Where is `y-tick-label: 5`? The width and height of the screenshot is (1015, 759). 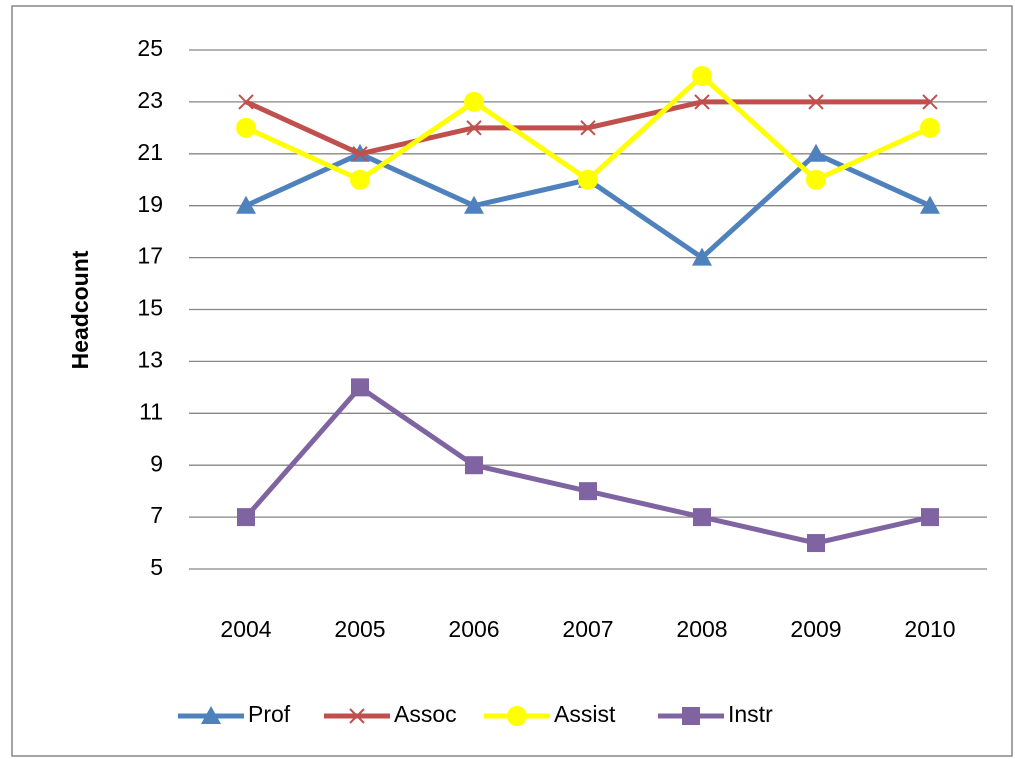 y-tick-label: 5 is located at coordinates (156, 567).